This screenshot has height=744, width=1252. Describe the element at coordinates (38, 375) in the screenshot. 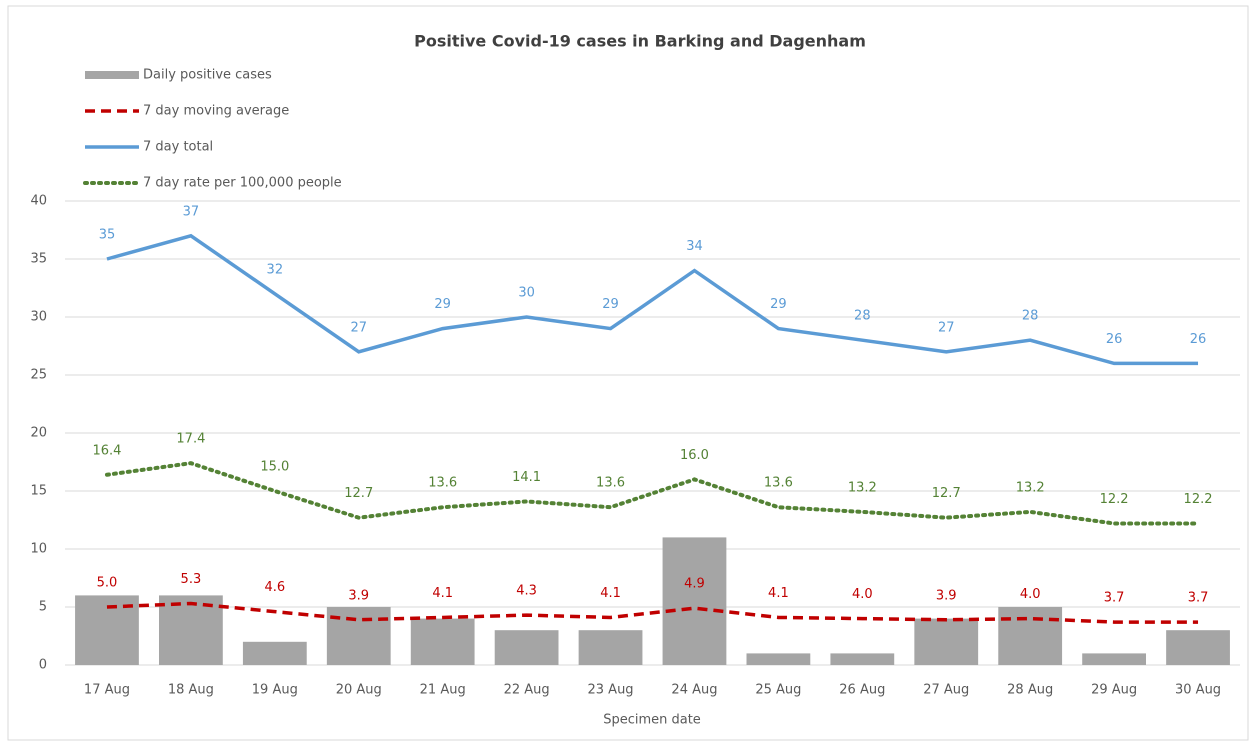

I see `y-tick-label: 25` at that location.